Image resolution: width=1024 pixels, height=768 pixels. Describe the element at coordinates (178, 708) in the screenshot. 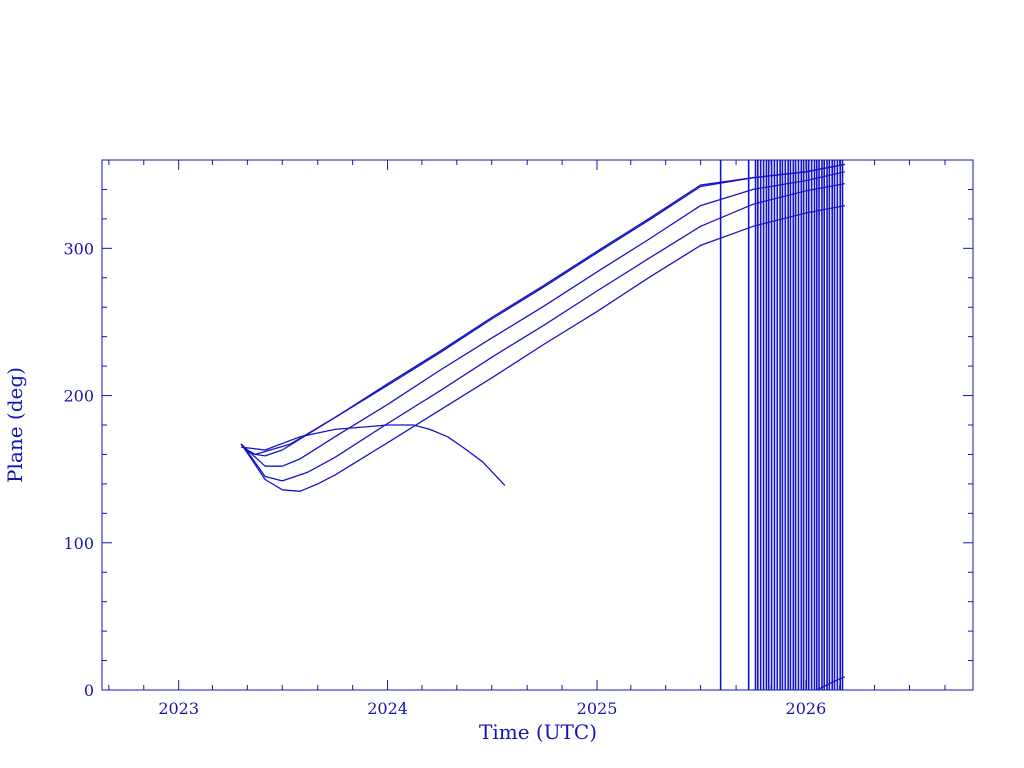

I see `x-tick-label: 2023` at that location.